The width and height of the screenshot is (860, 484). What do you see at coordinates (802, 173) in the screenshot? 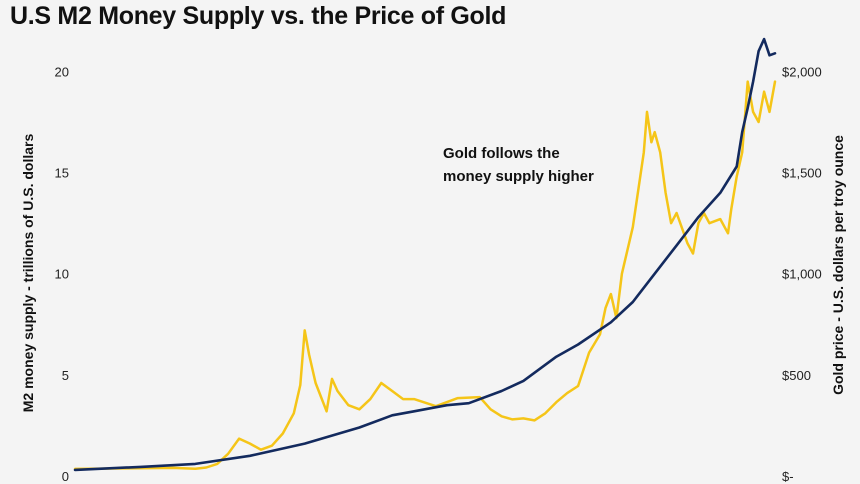
I see `right-tick-label: $1,500` at bounding box center [802, 173].